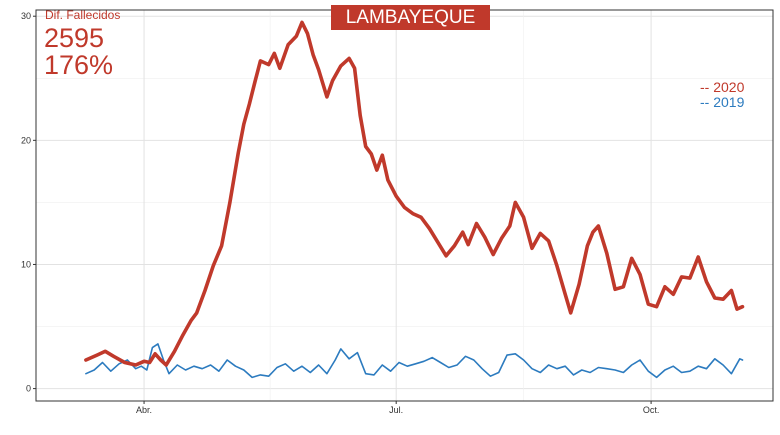  Describe the element at coordinates (74, 38) in the screenshot. I see `annotation-value: 2595` at that location.